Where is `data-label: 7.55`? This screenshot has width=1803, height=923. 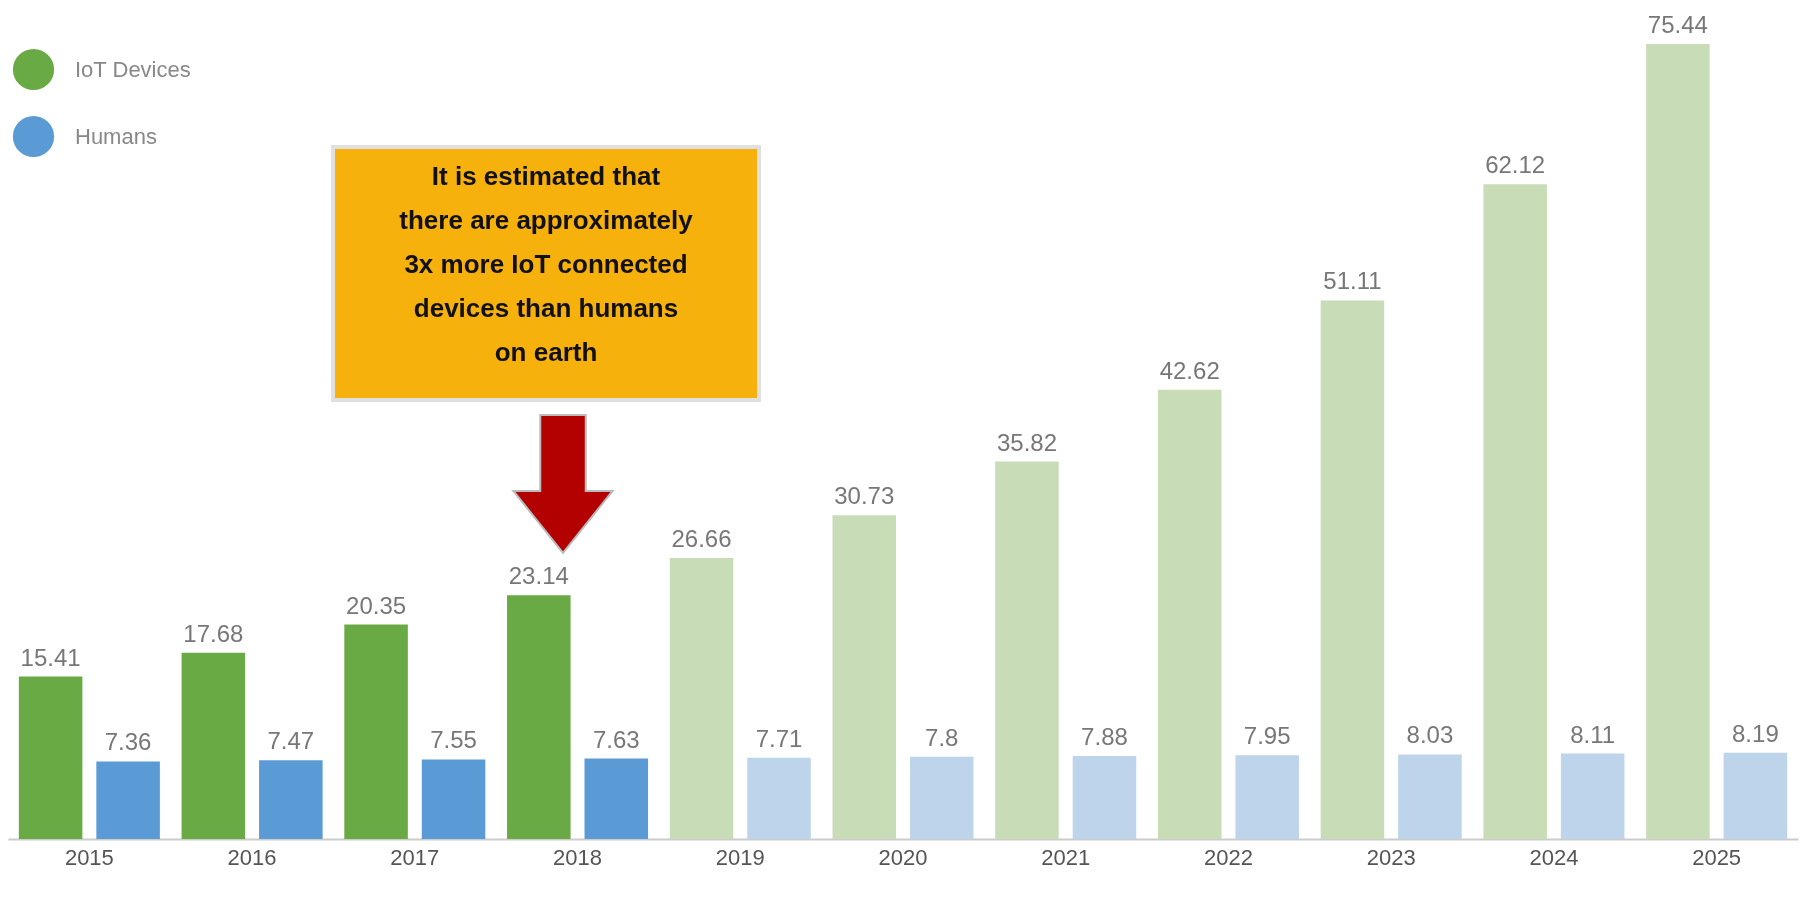
data-label: 7.55 is located at coordinates (453, 740).